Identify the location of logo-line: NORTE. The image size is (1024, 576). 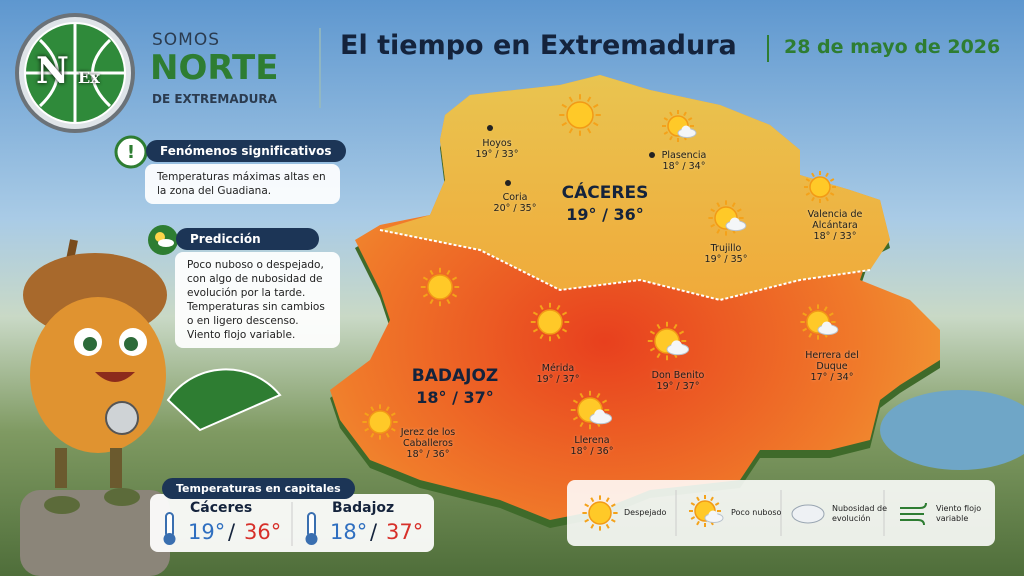
(214, 68).